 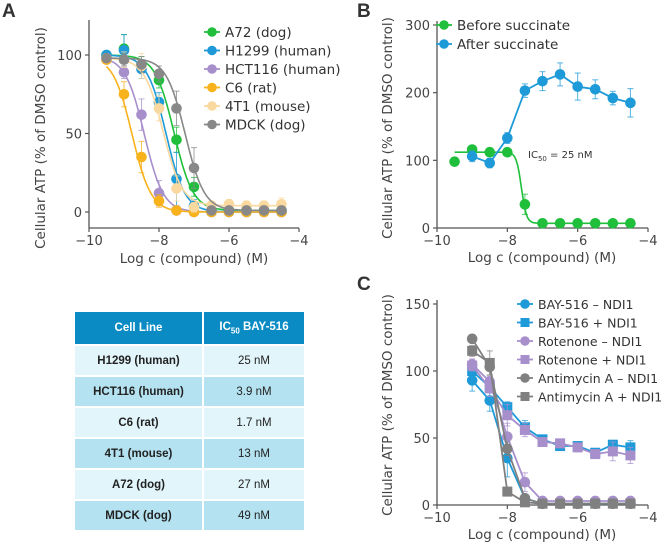 I want to click on panel-c-x-tick-label: −10, so click(x=436, y=518).